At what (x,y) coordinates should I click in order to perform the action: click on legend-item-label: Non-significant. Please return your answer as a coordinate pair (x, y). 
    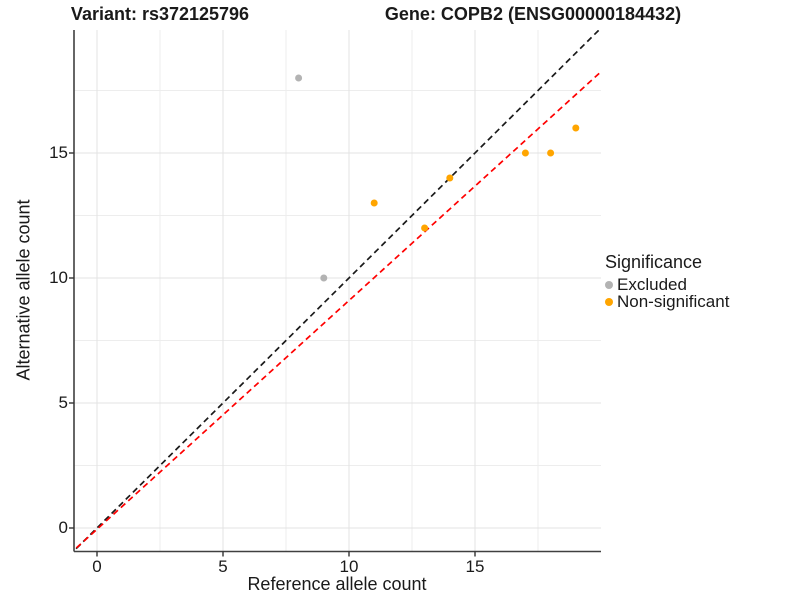
    Looking at the image, I should click on (673, 301).